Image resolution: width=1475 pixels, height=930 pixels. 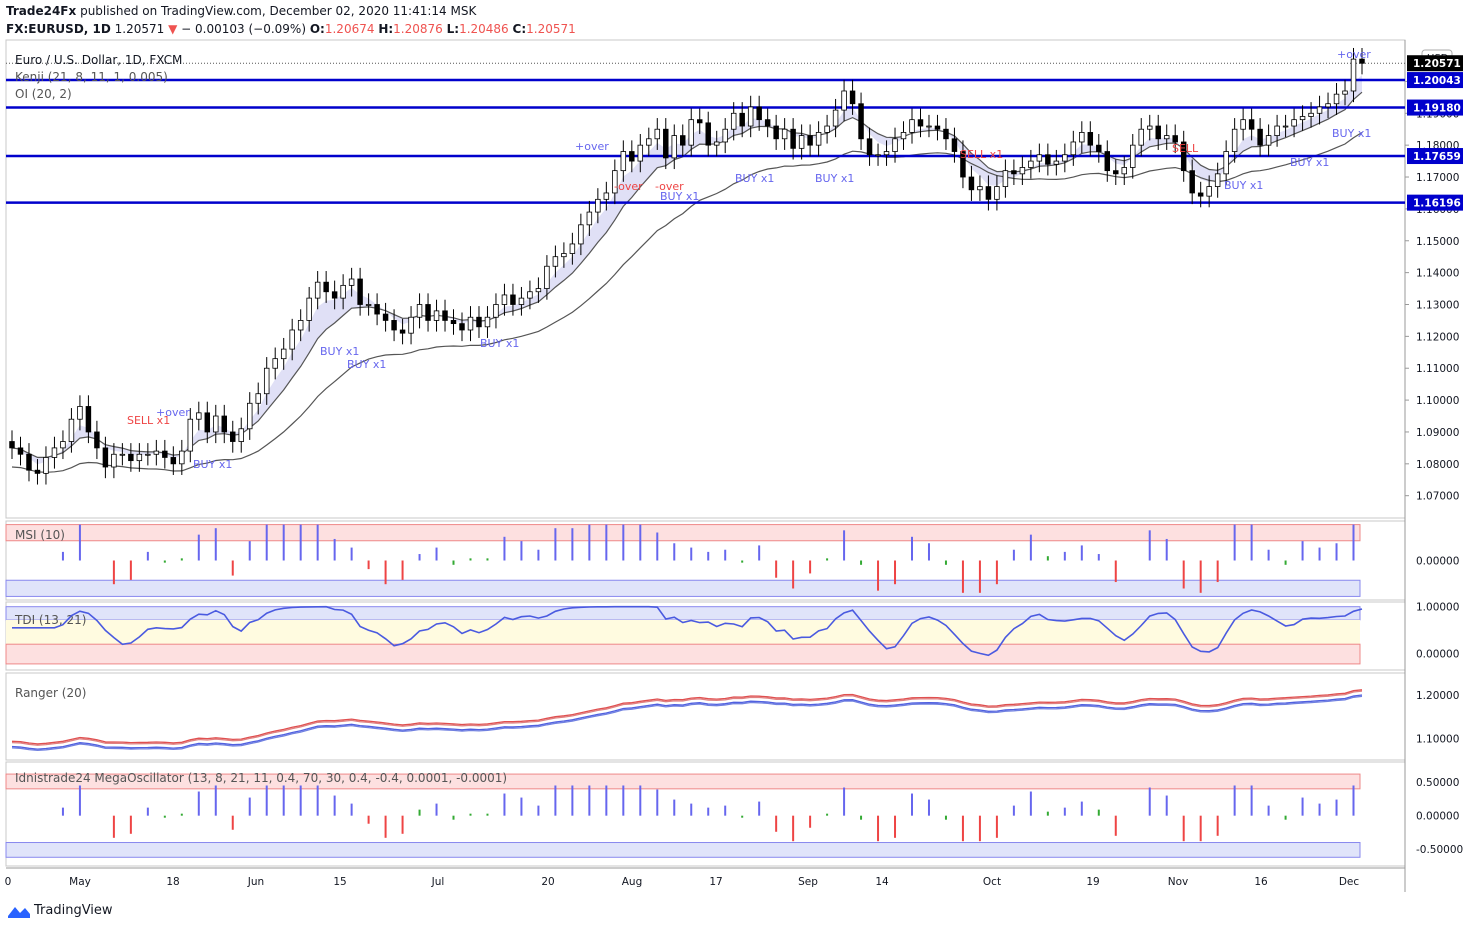 I want to click on time-tick-label: 16, so click(x=1261, y=882).